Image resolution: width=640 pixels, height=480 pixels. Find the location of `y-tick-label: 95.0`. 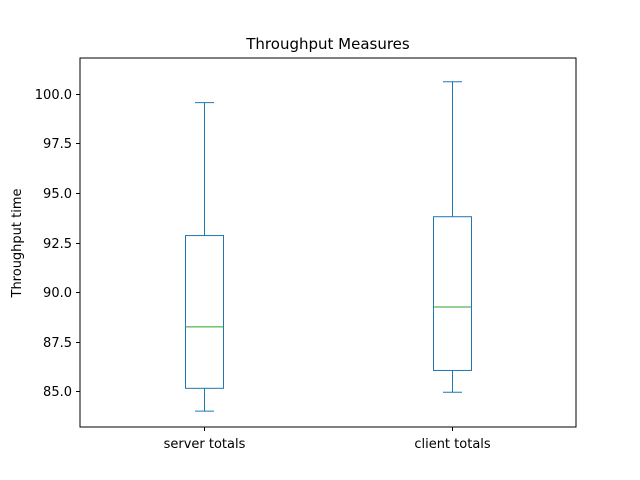

y-tick-label: 95.0 is located at coordinates (57, 194).